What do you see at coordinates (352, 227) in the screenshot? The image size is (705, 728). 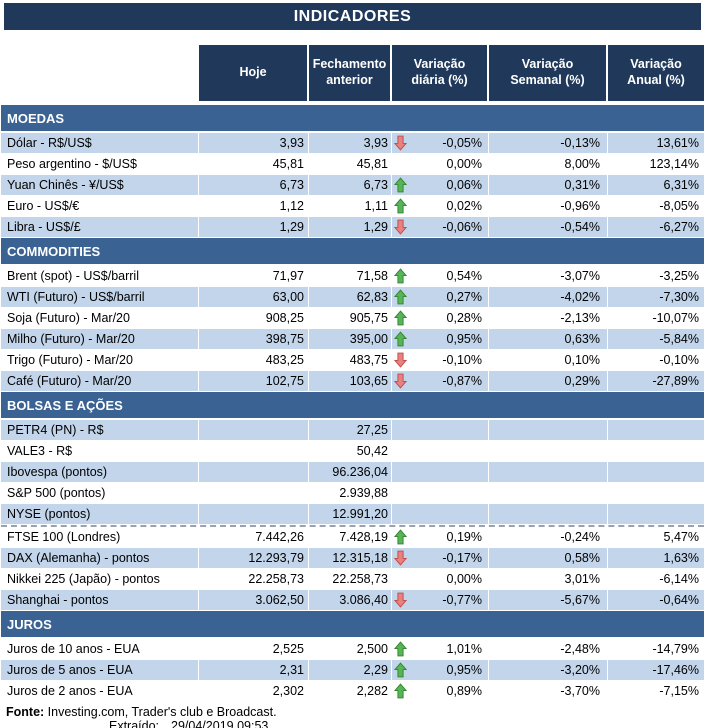 I see `table-row: Libra - US$/£ 1,29 1,29 -0,06% -0,54% -6,27%` at bounding box center [352, 227].